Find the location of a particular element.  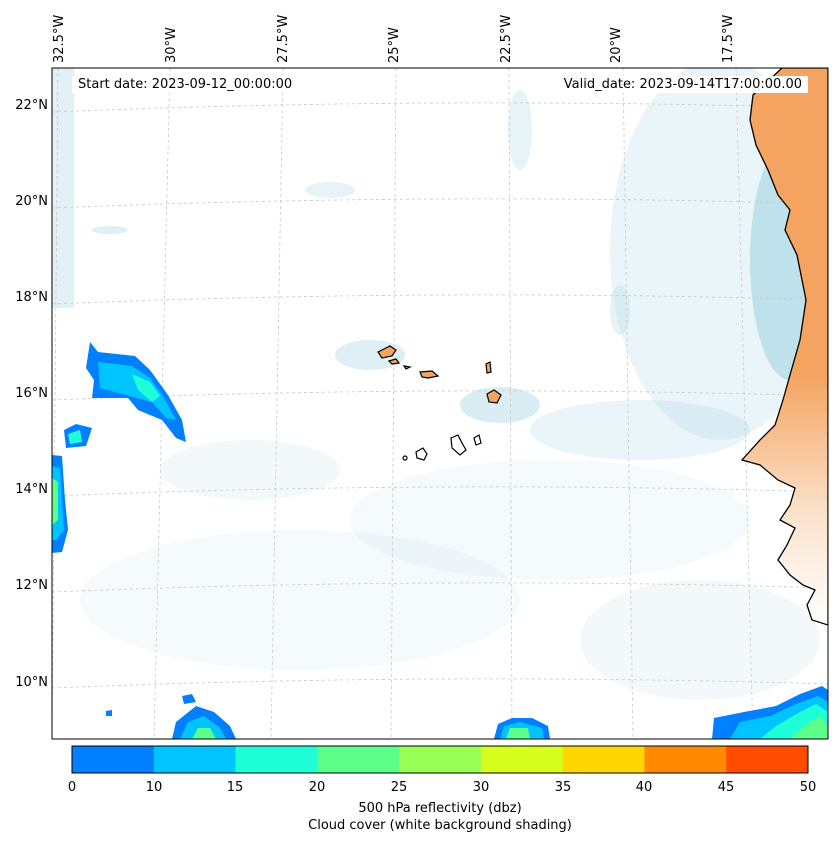

cape-verde-islands is located at coordinates (439, 403).